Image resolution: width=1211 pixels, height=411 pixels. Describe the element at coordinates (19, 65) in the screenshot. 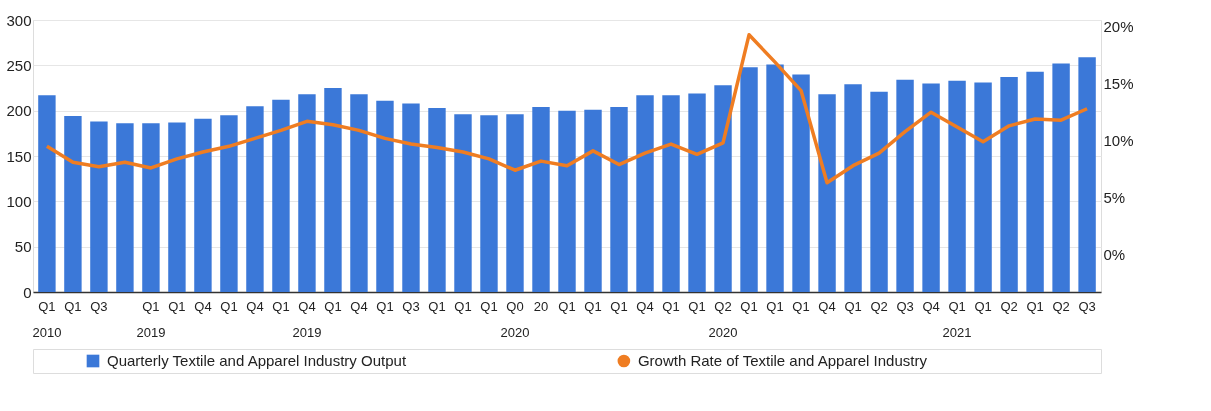

I see `y-tick-label: 250` at that location.